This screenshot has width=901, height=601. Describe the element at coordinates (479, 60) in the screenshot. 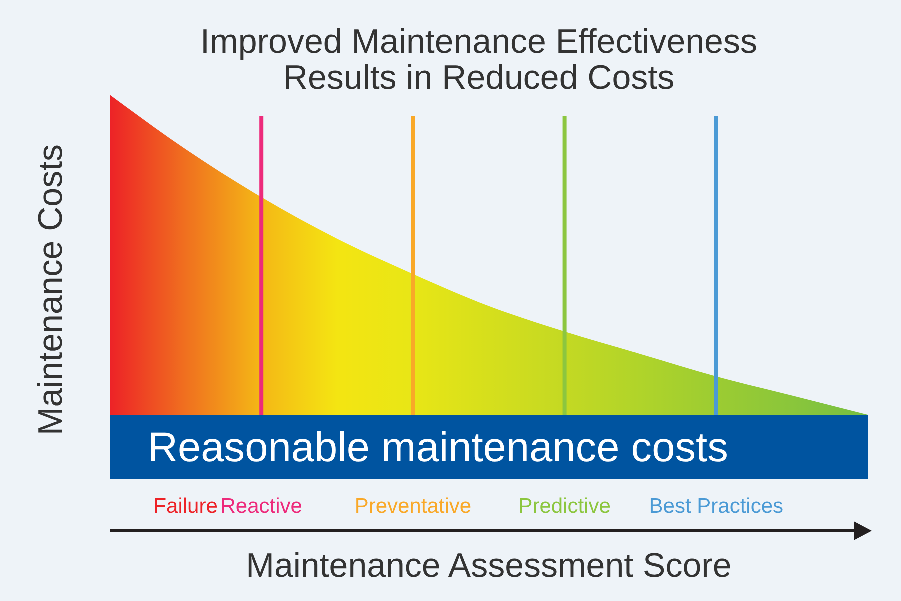

I see `chart-title: Improved Maintenance Effectiveness Results in Reduced Costs` at that location.